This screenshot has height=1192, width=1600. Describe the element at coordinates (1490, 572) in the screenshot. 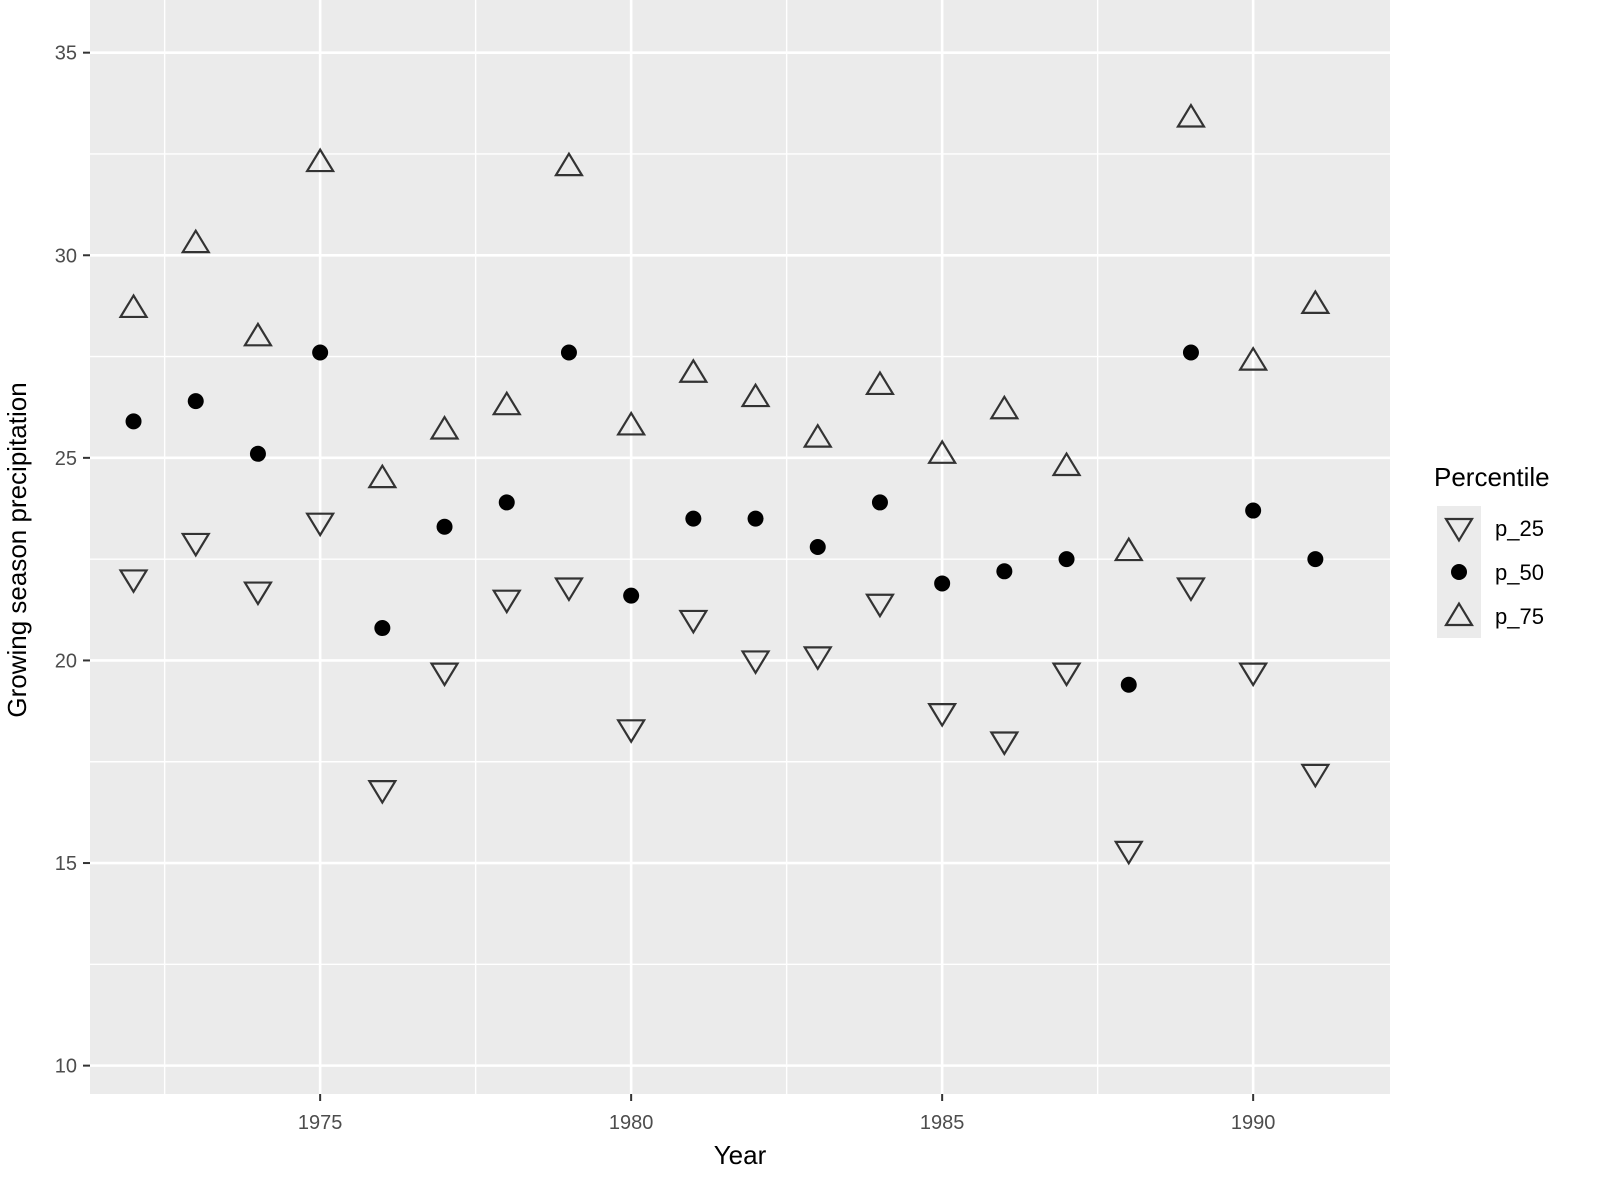

I see `legend-keys: p_25 p_50 p_75` at that location.